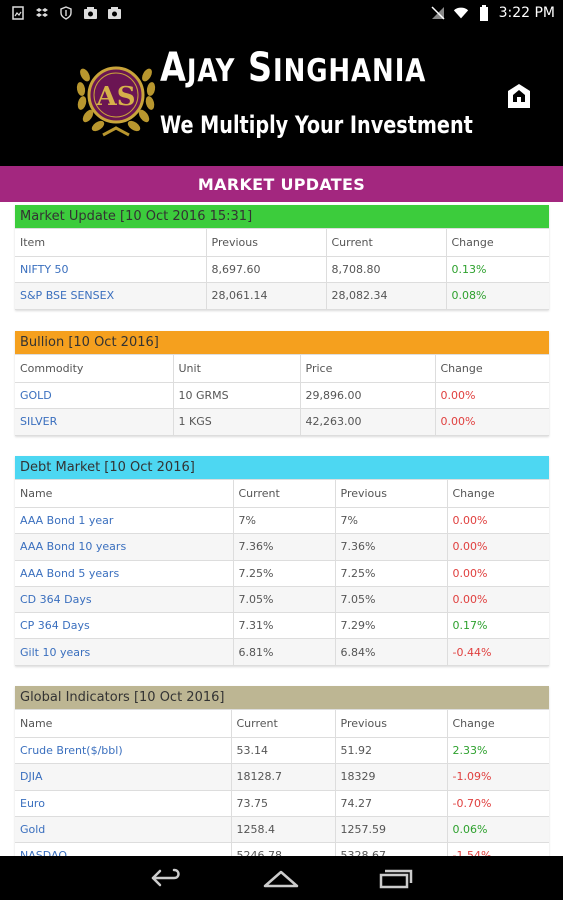 This screenshot has width=563, height=900. Describe the element at coordinates (281, 12) in the screenshot. I see `status-bar: 3:22 PM` at that location.